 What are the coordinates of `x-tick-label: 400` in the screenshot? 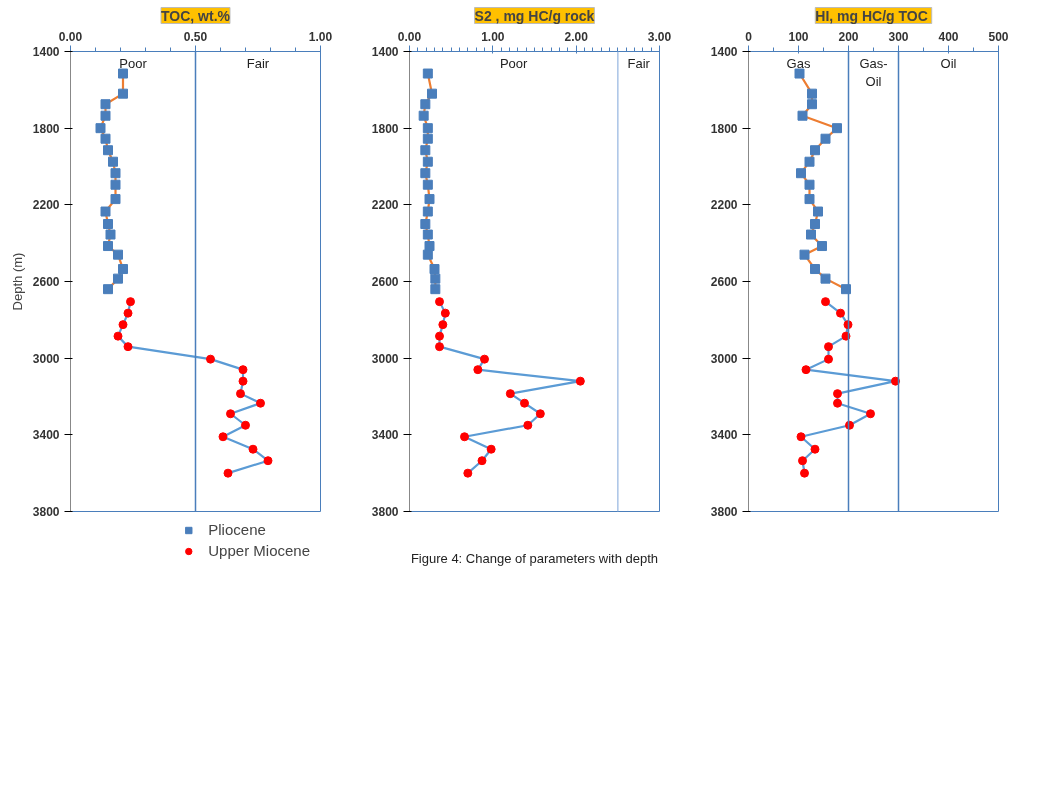 It's located at (948, 36).